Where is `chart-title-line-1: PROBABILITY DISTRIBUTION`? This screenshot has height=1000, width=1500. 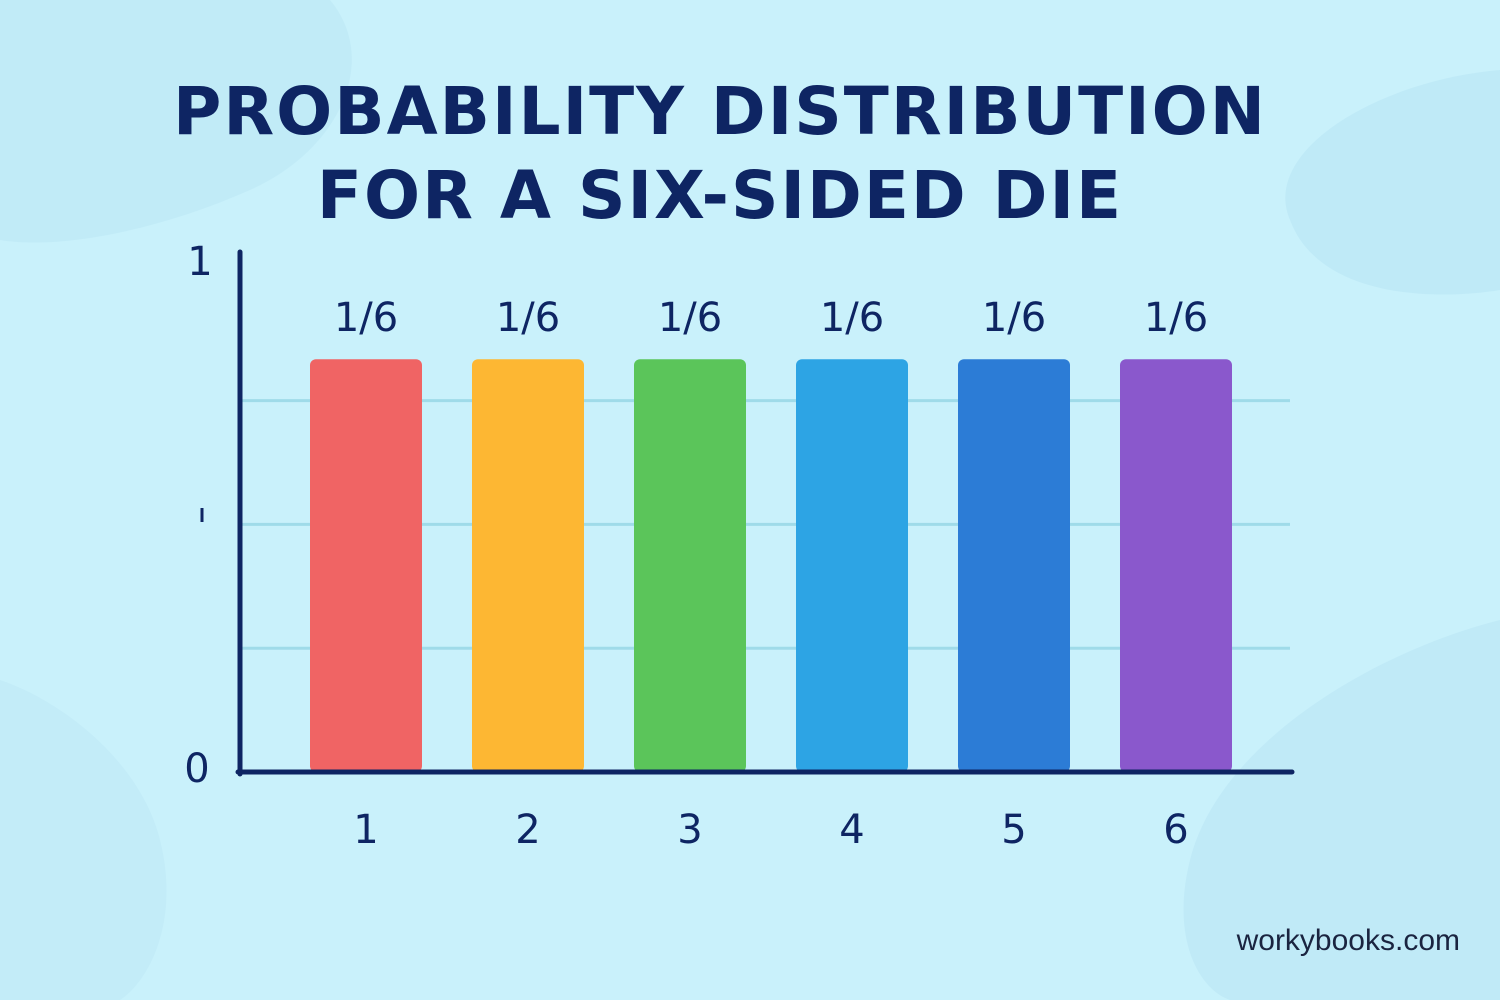 chart-title-line-1: PROBABILITY DISTRIBUTION is located at coordinates (720, 111).